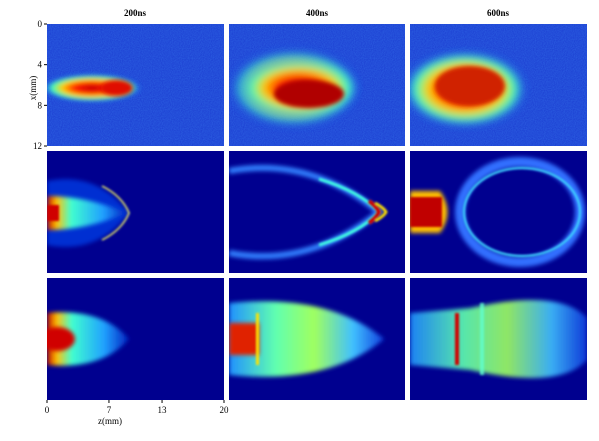 The height and width of the screenshot is (441, 599). I want to click on y-tick-label: 0, so click(40, 24).